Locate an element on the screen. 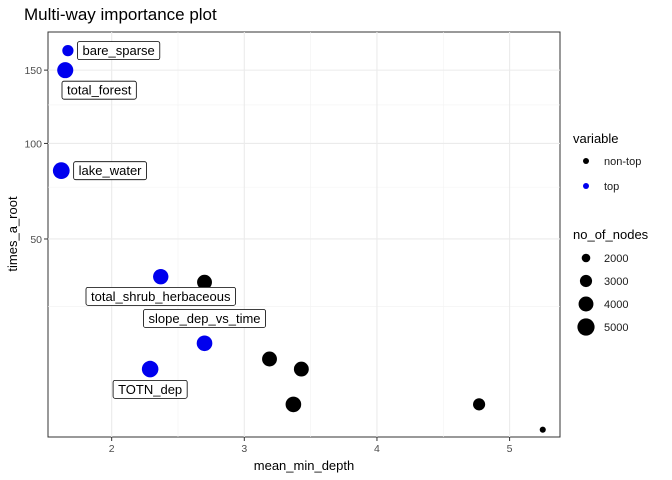 This screenshot has width=672, height=480. point-totn-dep is located at coordinates (150, 369).